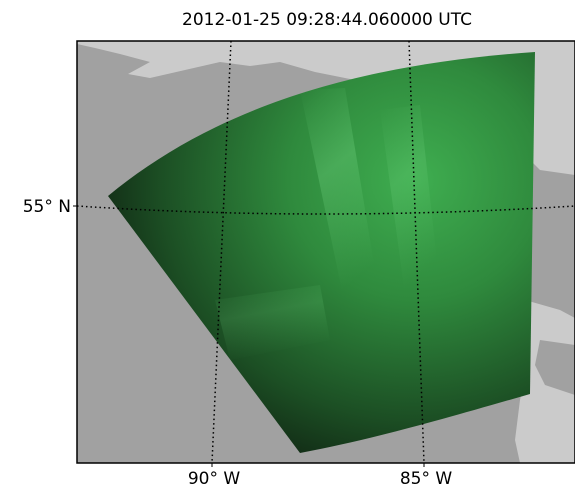 This screenshot has width=575, height=489. I want to click on lon-label-85w: 85° W, so click(426, 479).